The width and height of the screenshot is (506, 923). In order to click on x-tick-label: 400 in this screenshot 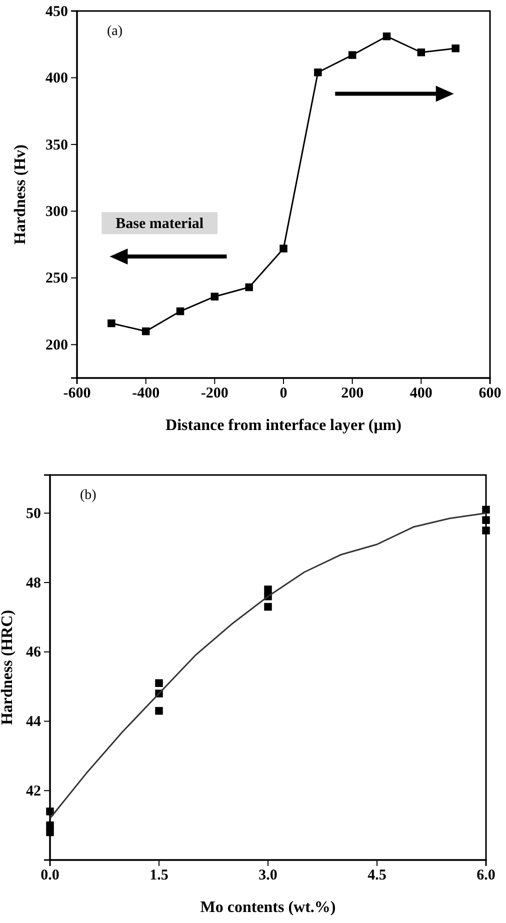, I will do `click(421, 394)`.